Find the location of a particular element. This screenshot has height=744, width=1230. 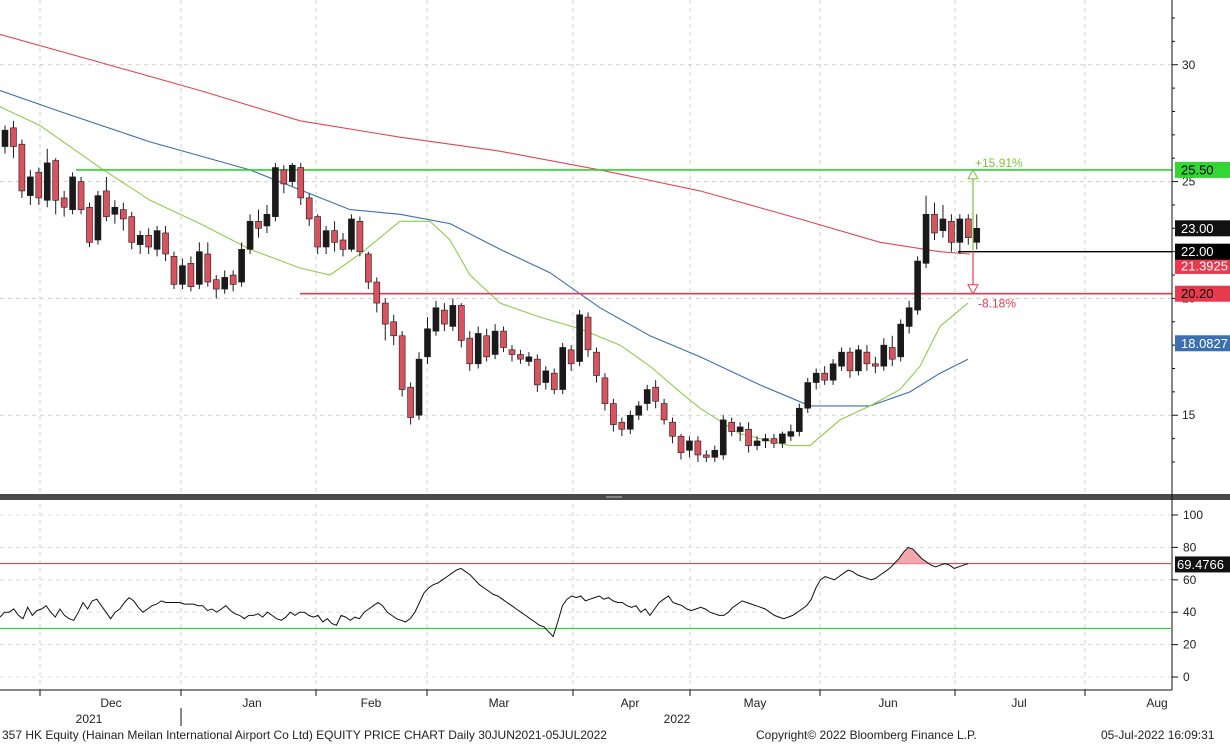

year-label: 2022 is located at coordinates (677, 719).